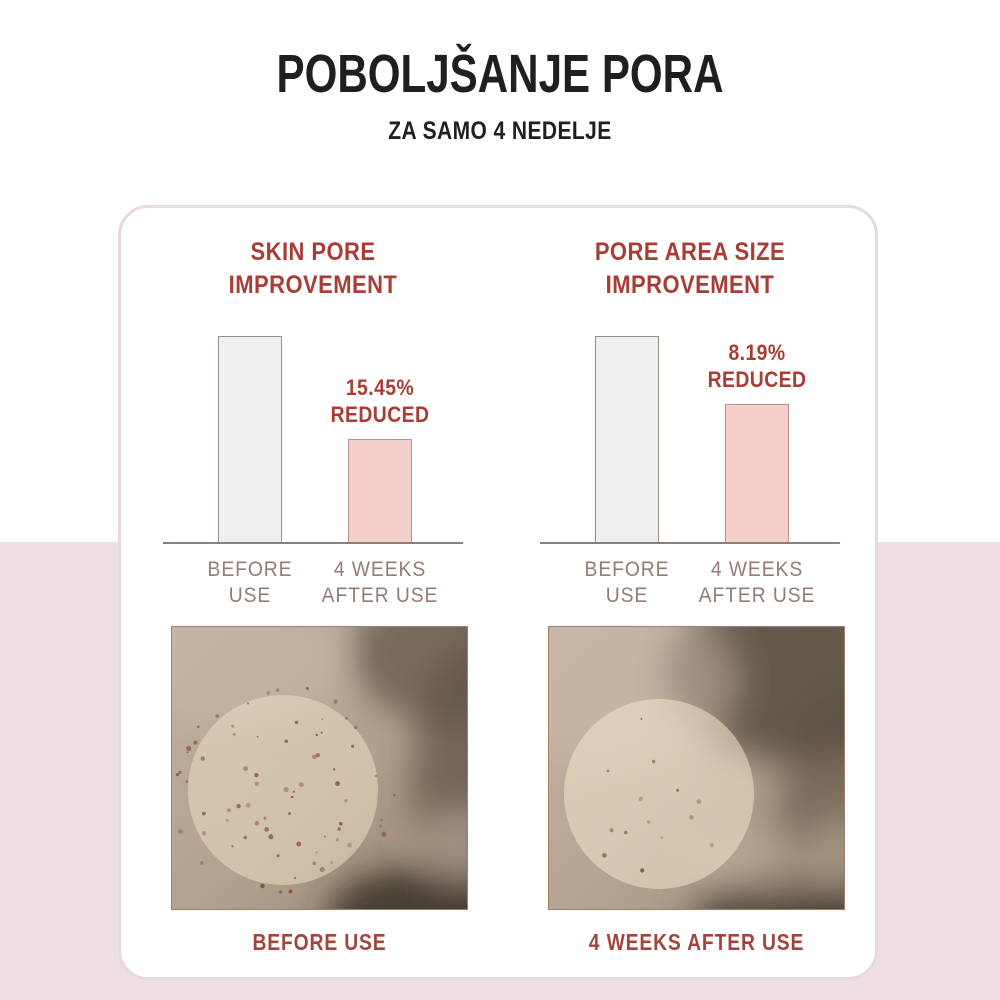  I want to click on before-use-photo, so click(319, 768).